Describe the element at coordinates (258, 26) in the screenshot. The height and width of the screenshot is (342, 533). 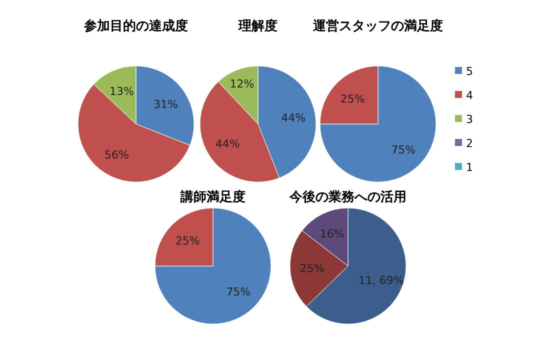
I see `chart-title: 理解度` at that location.